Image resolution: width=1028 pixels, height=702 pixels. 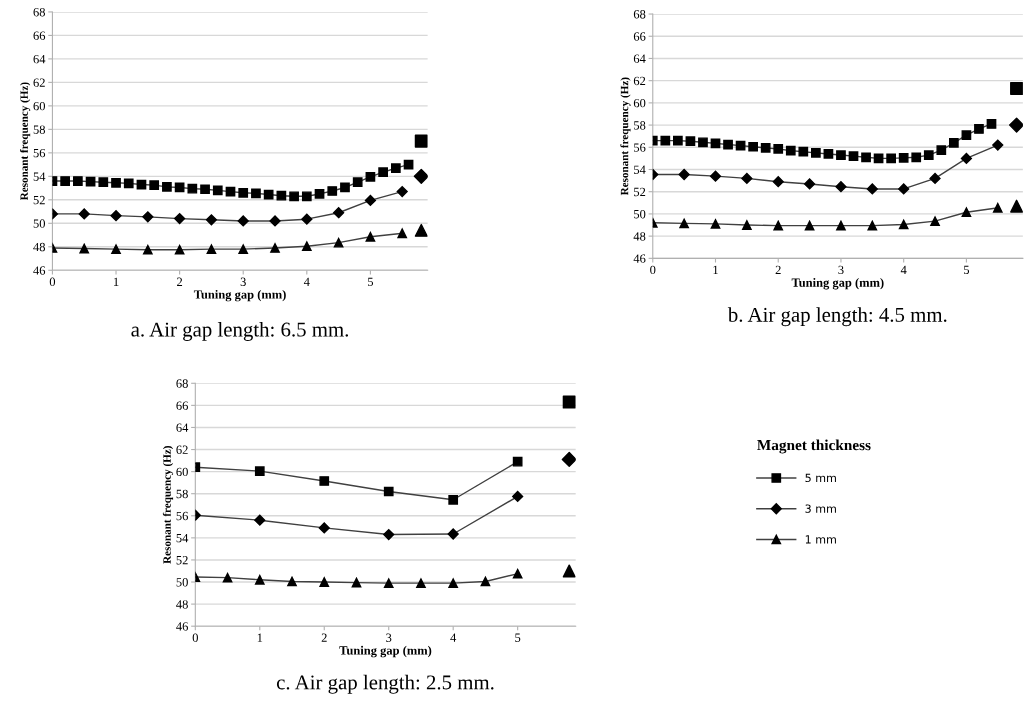 I want to click on y-tick-label: 48, so click(x=39, y=247).